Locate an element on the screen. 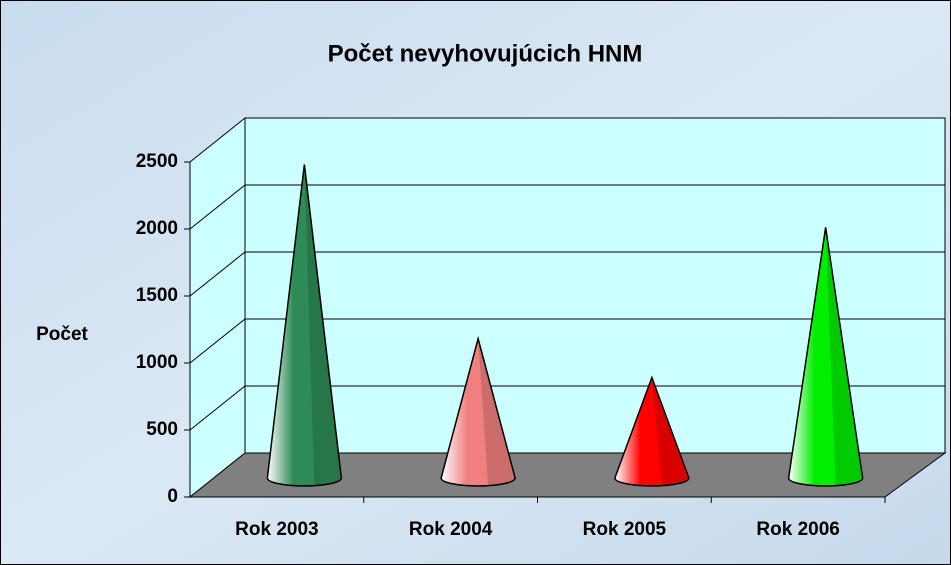 This screenshot has width=951, height=565. y-tick-label: 1000 is located at coordinates (157, 362).